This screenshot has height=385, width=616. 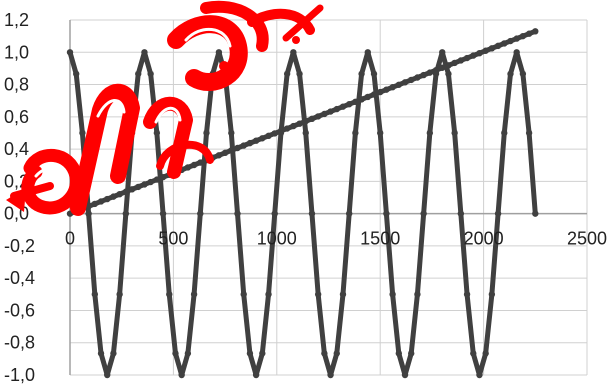 What do you see at coordinates (587, 239) in the screenshot?
I see `x-tick-label-5: 2500` at bounding box center [587, 239].